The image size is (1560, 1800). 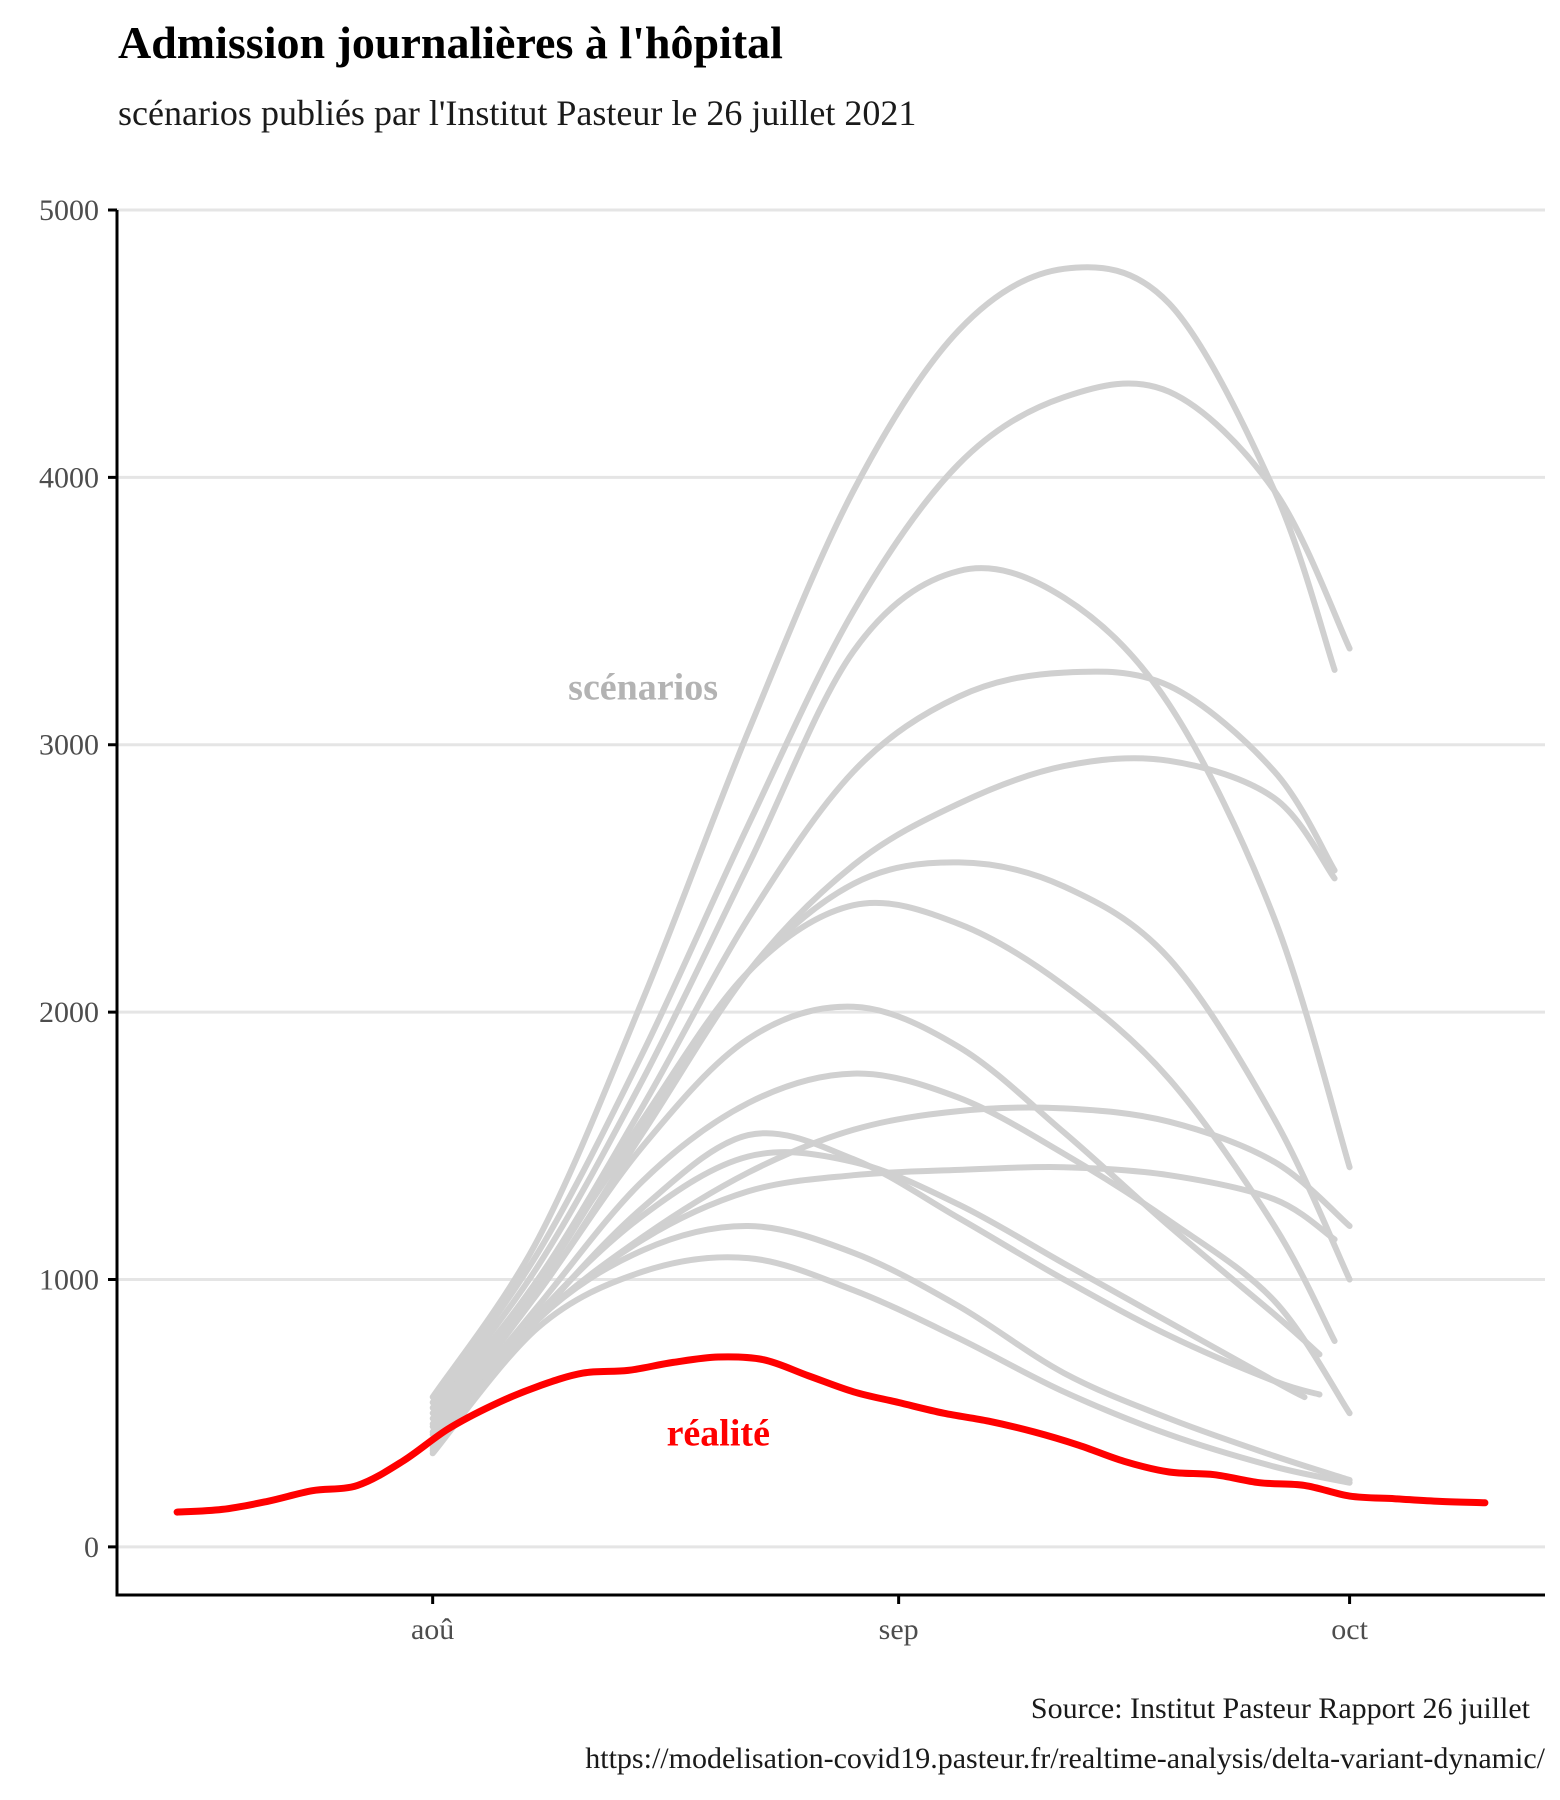 I want to click on y-tick-label-3000: 3000, so click(x=69, y=745).